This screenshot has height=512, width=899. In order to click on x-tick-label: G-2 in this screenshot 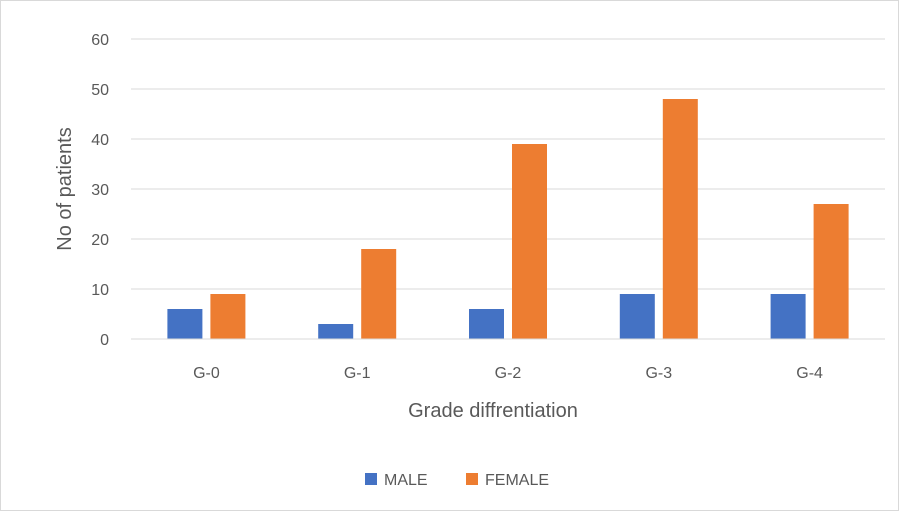, I will do `click(508, 373)`.